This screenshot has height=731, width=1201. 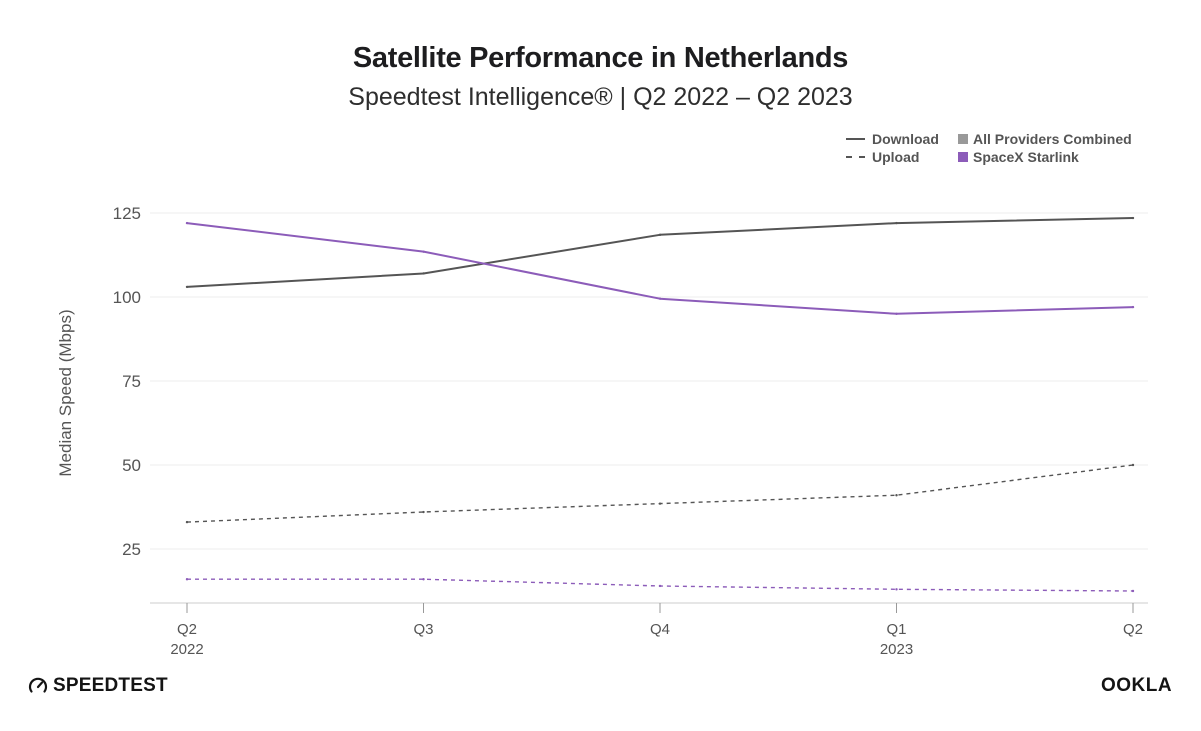 What do you see at coordinates (905, 139) in the screenshot?
I see `legend-label-download: Download` at bounding box center [905, 139].